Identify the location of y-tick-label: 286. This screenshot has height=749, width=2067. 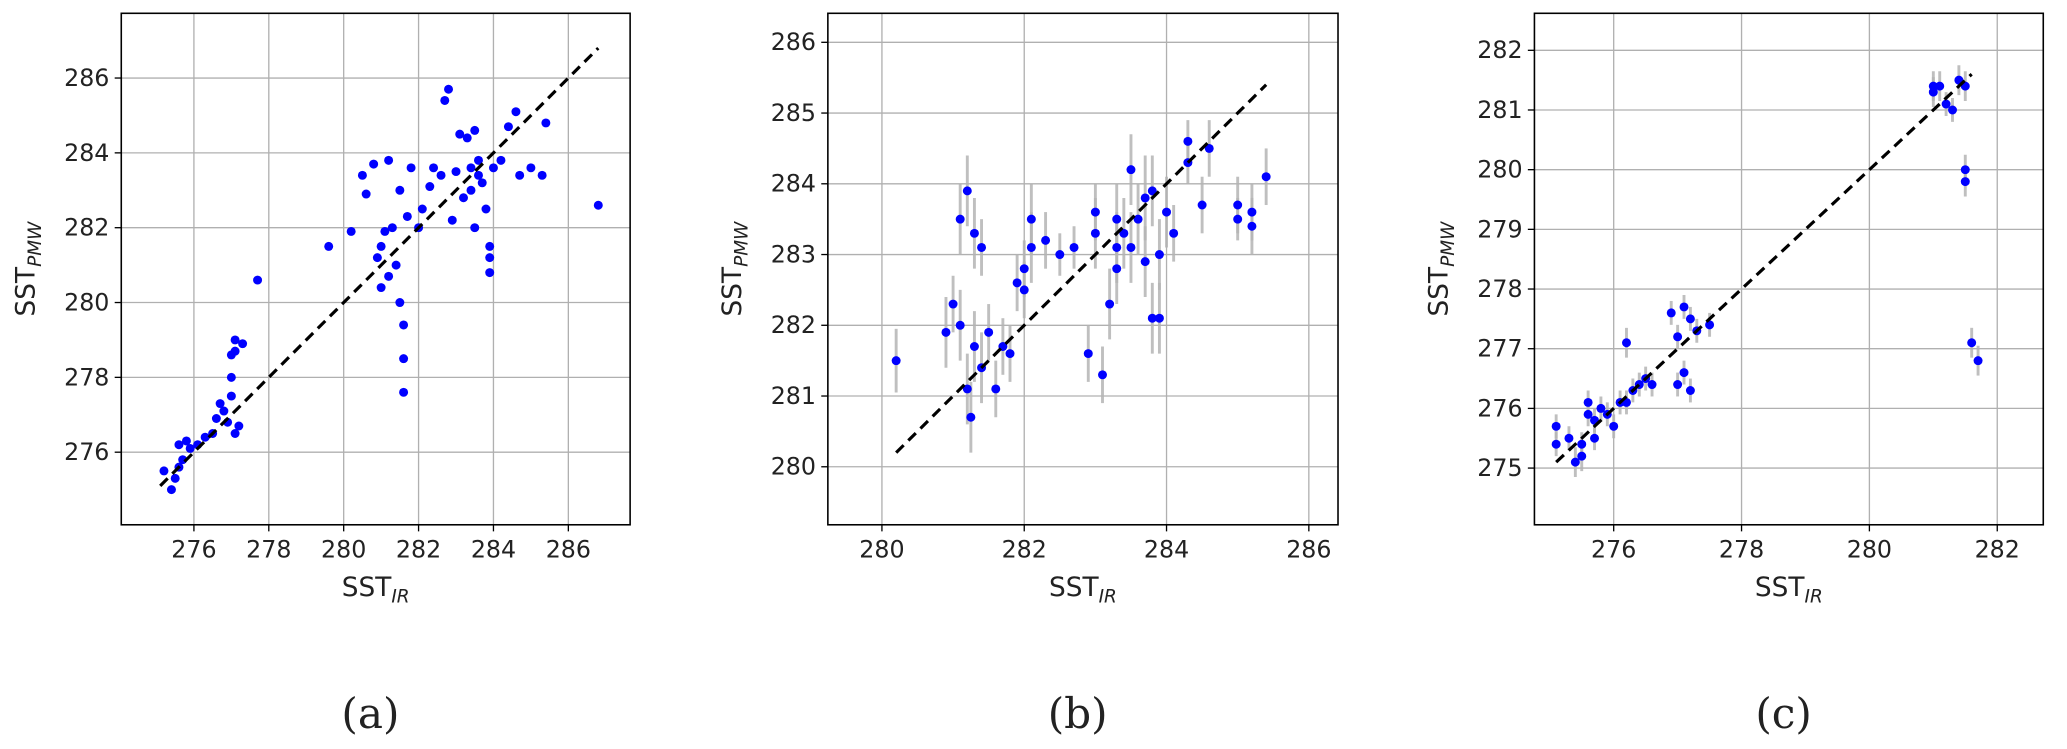
(793, 42).